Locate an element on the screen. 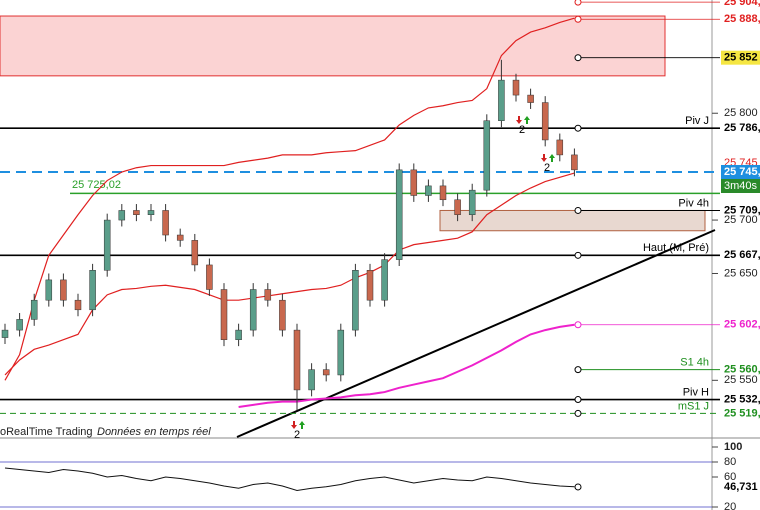  timer-box is located at coordinates (740, 185).